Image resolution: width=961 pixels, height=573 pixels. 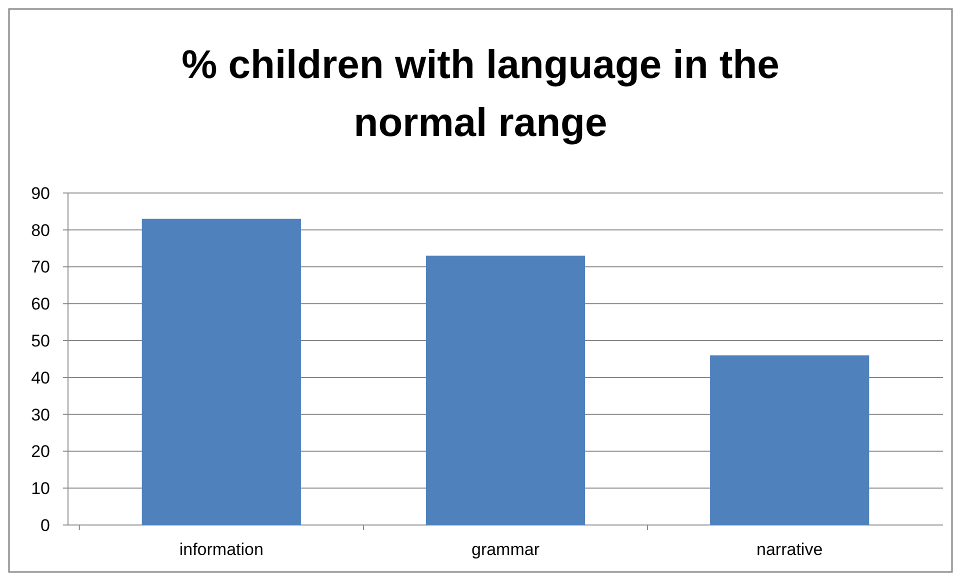 I want to click on y-tick-label: 40, so click(x=40, y=378).